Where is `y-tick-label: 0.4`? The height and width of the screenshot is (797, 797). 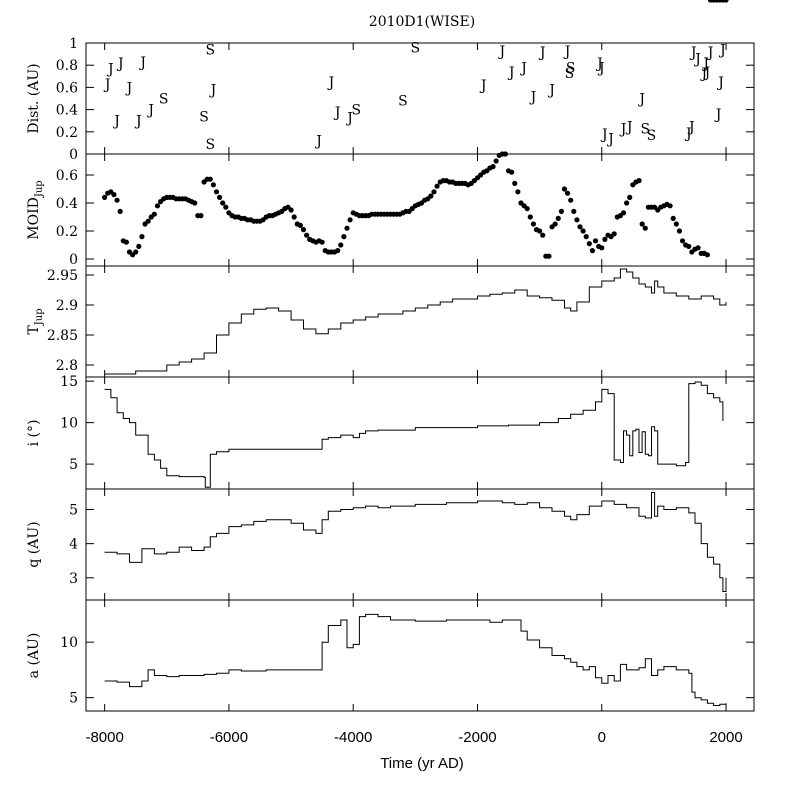 y-tick-label: 0.4 is located at coordinates (67, 111).